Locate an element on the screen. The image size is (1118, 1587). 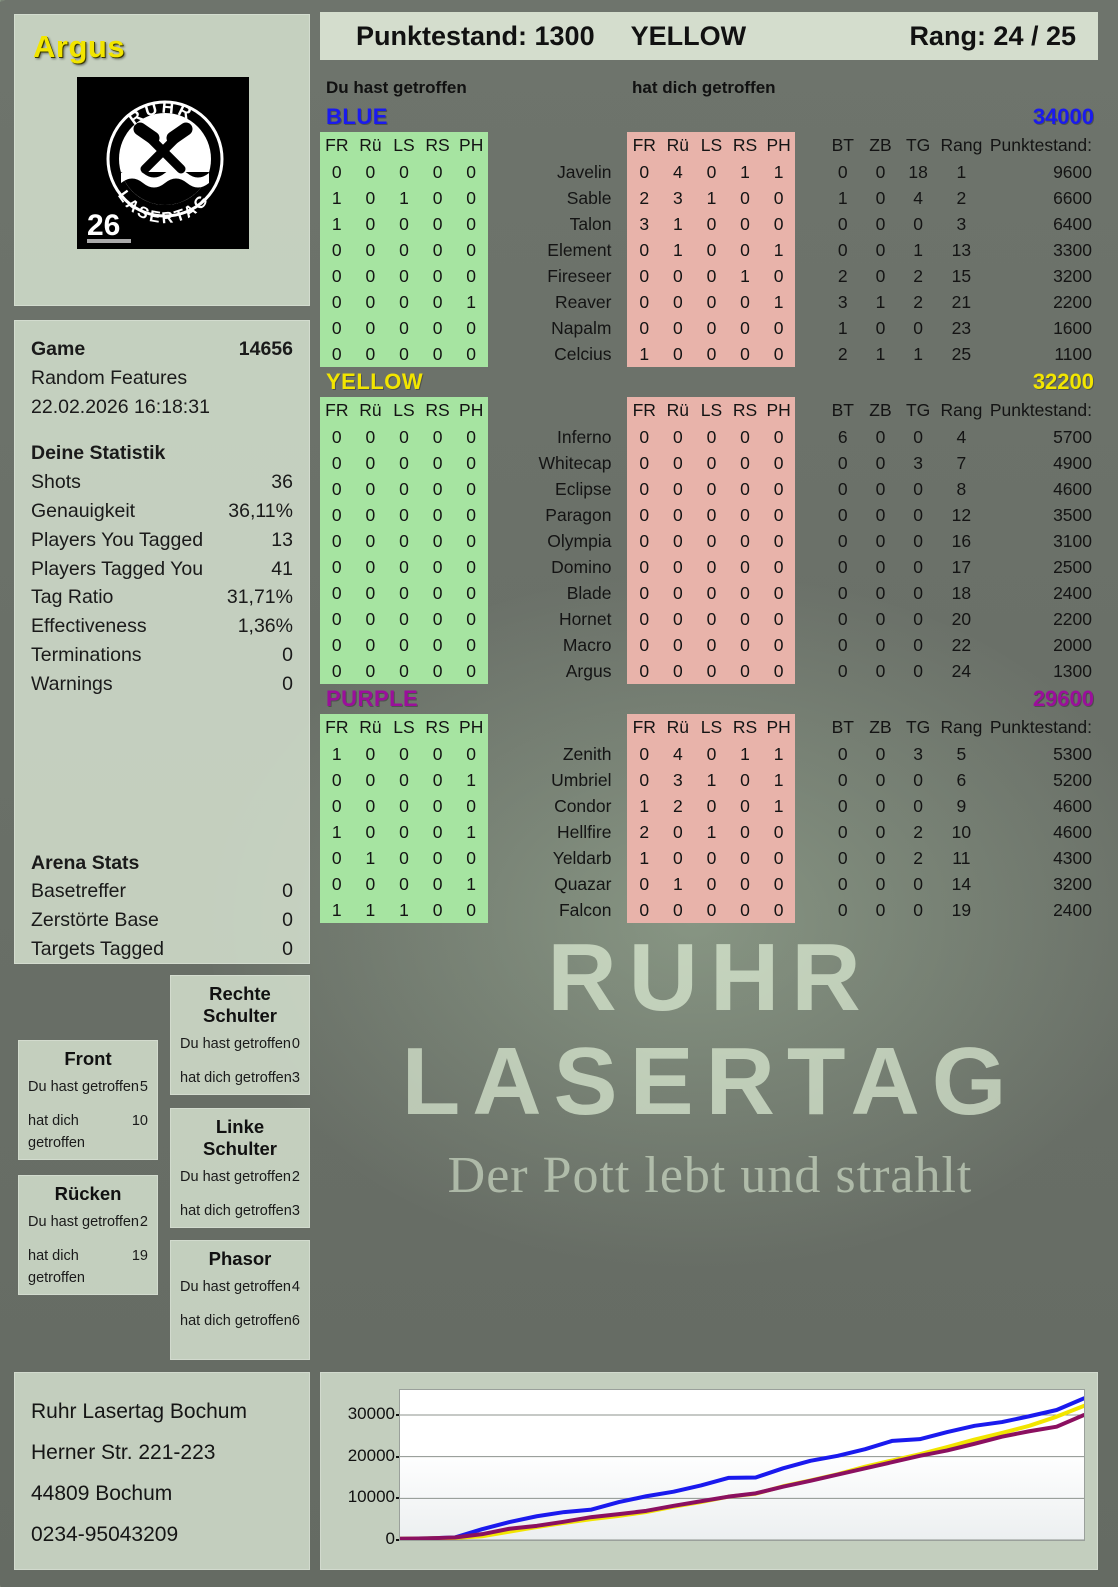
arena-stat-label: Zerstörte Base is located at coordinates (95, 920).